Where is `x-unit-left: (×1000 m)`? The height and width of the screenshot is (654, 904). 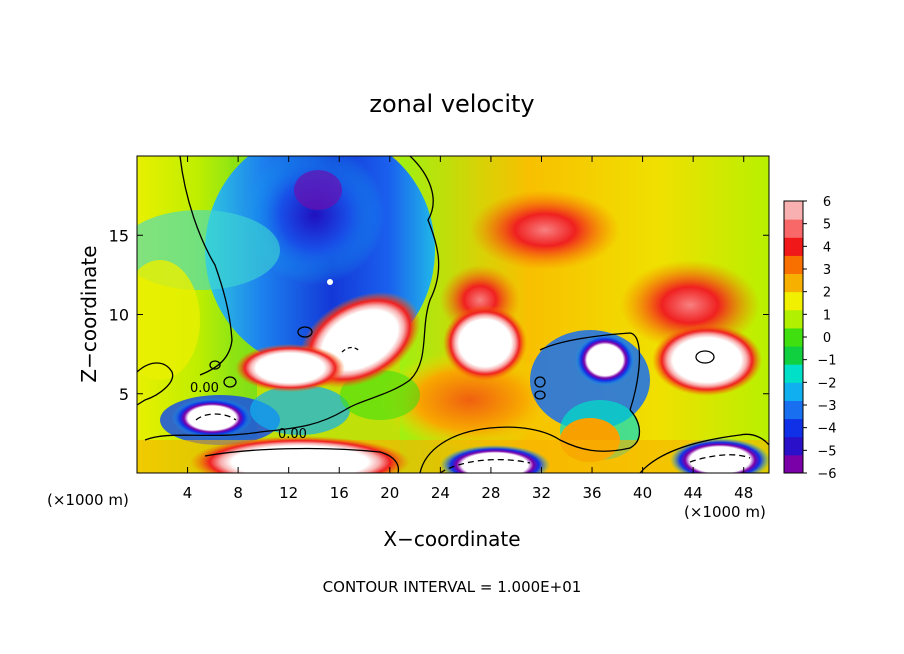 x-unit-left: (×1000 m) is located at coordinates (88, 500).